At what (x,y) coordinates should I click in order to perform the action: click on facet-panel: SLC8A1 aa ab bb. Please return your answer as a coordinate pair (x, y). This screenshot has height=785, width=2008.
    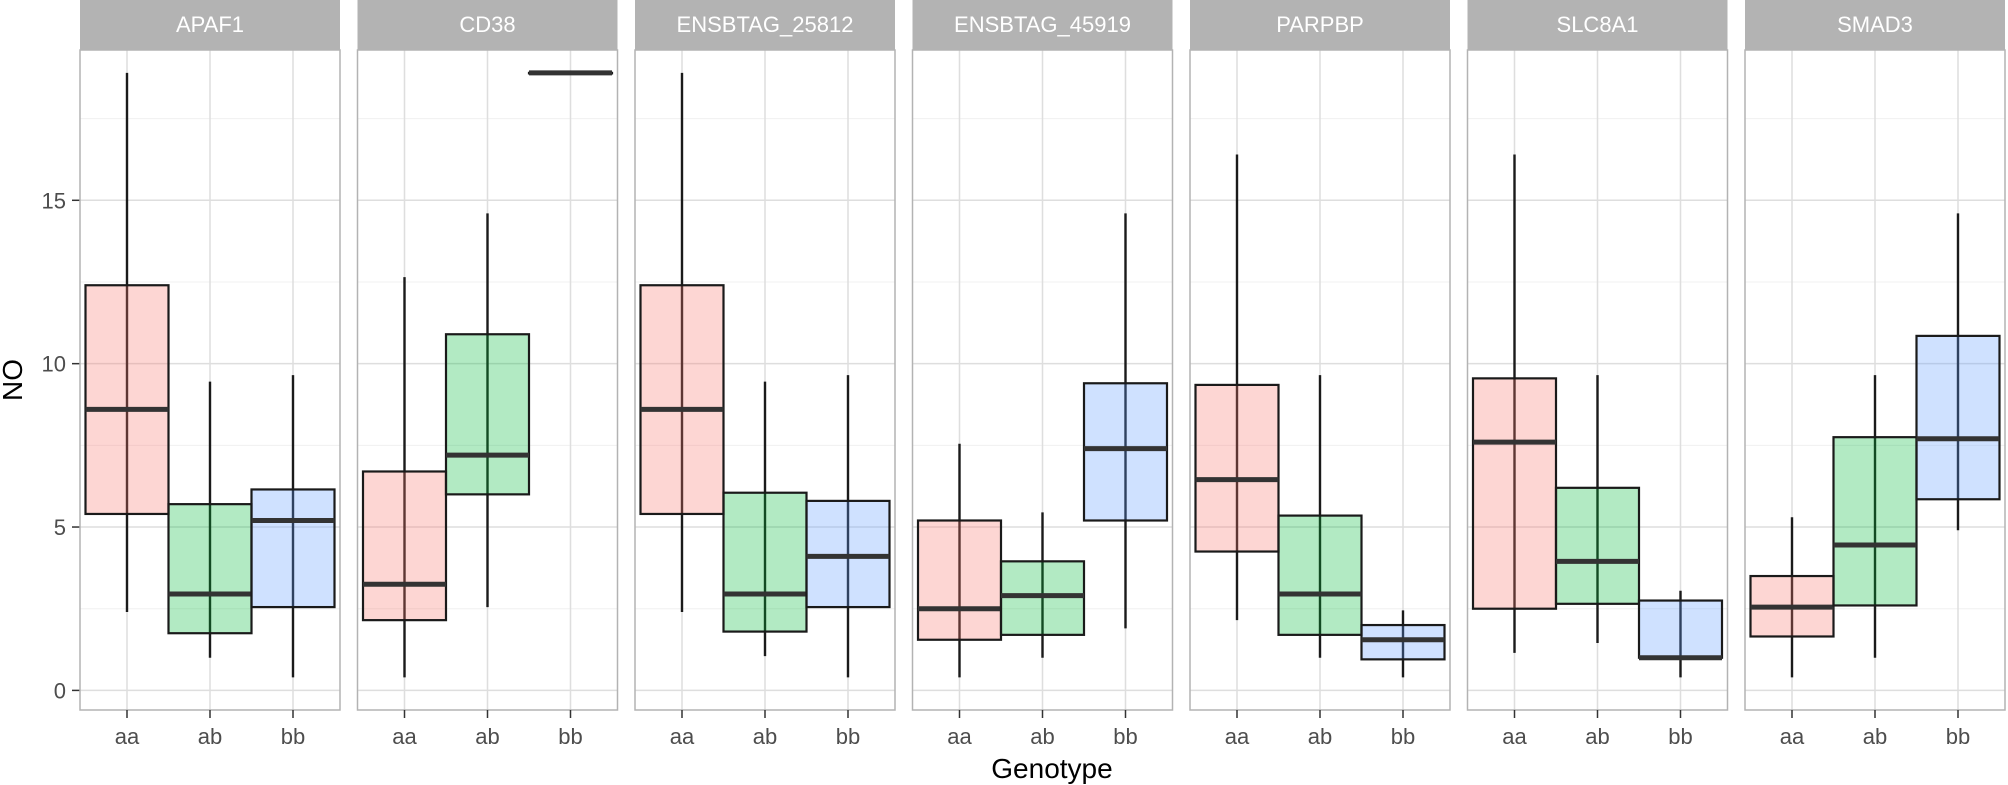
    Looking at the image, I should click on (1597, 374).